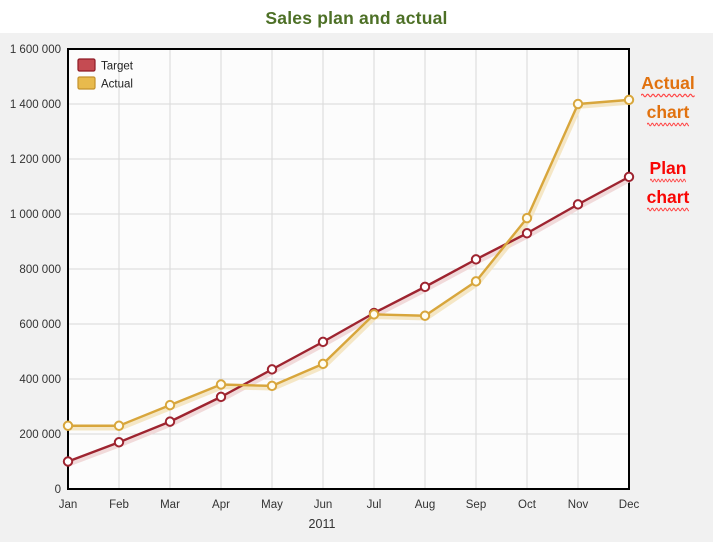 This screenshot has width=713, height=542. What do you see at coordinates (35, 50) in the screenshot?
I see `y-tick-label: 1 600 000` at bounding box center [35, 50].